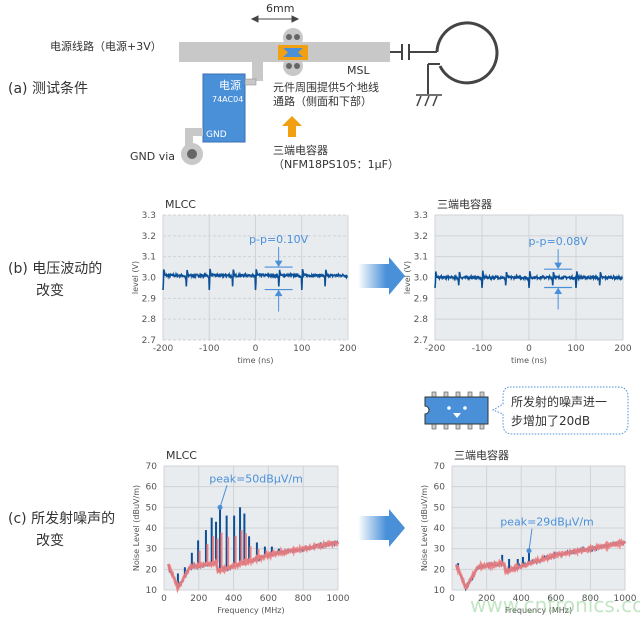  Describe the element at coordinates (152, 156) in the screenshot. I see `gnd-via-label: GND via` at that location.